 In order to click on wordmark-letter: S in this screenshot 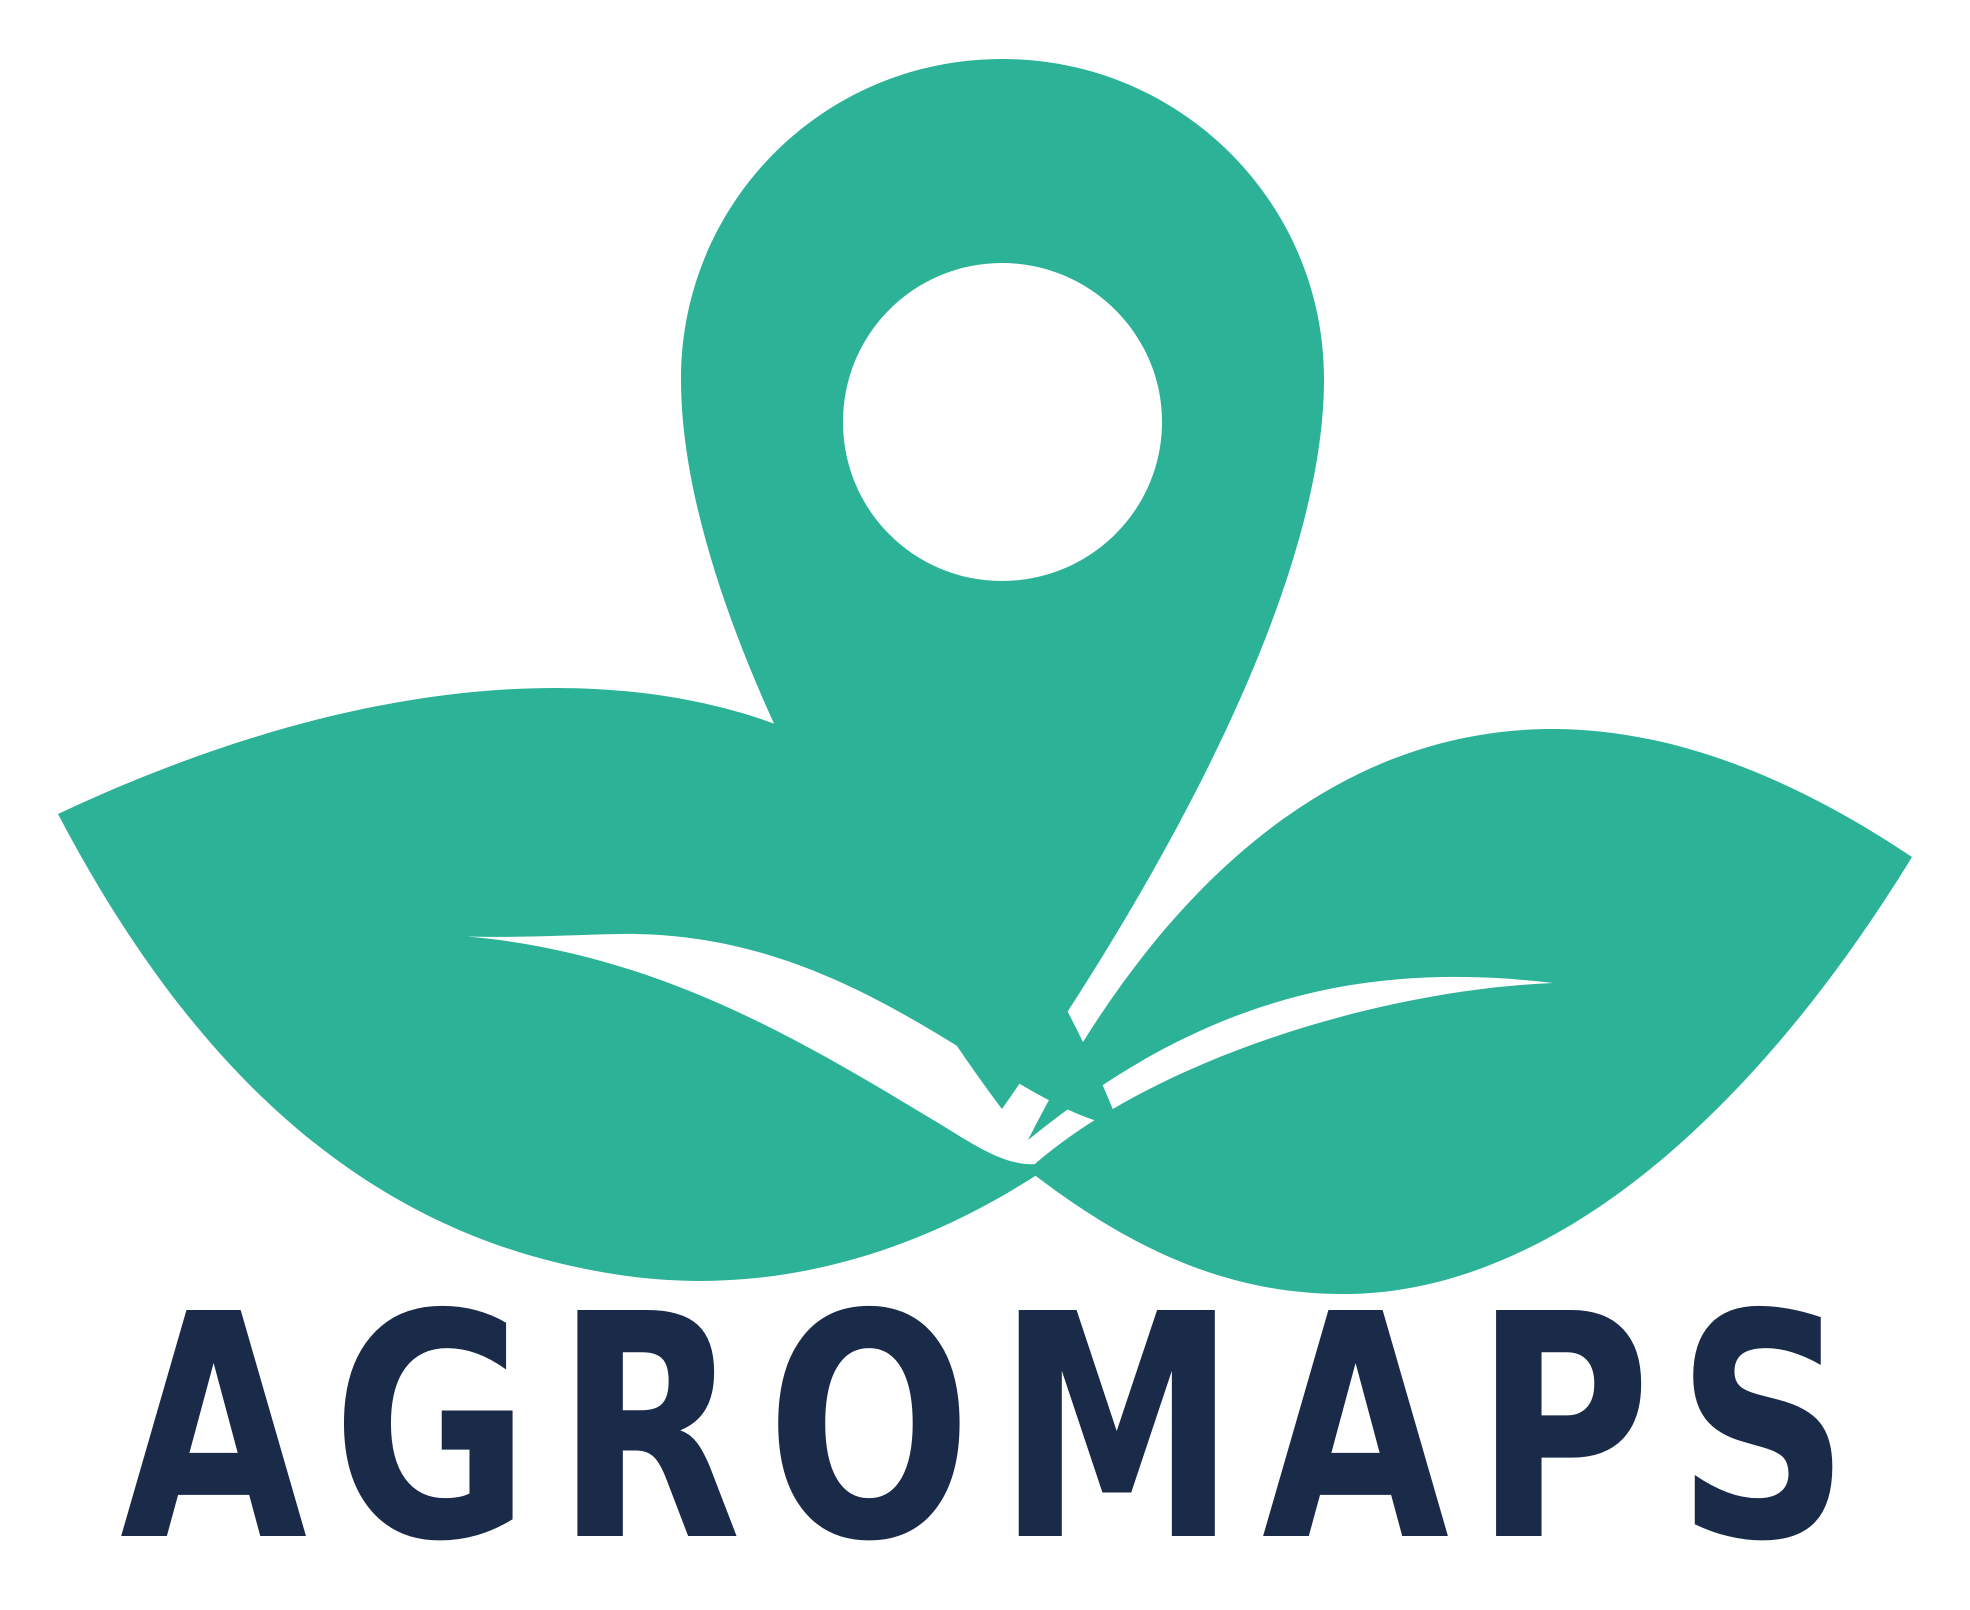, I will do `click(1763, 1429)`.